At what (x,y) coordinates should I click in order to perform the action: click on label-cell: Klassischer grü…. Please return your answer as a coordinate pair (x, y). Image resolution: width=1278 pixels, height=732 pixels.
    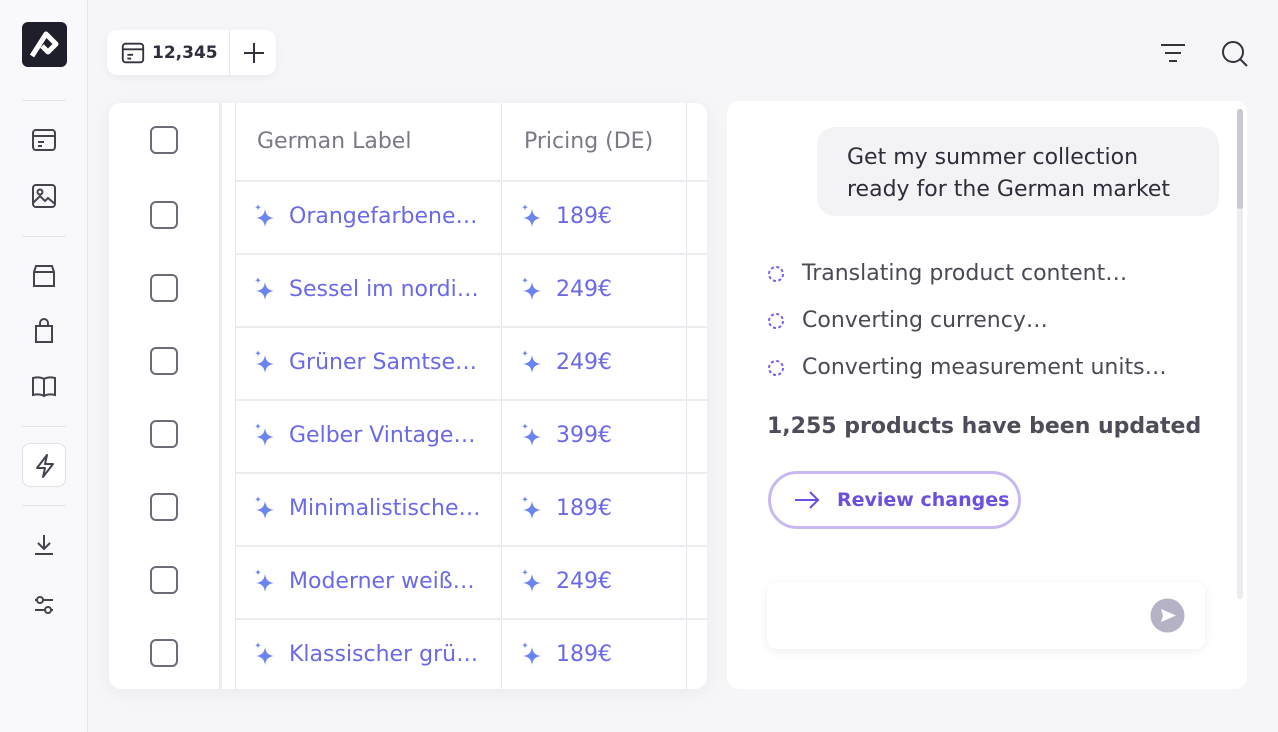
    Looking at the image, I should click on (365, 653).